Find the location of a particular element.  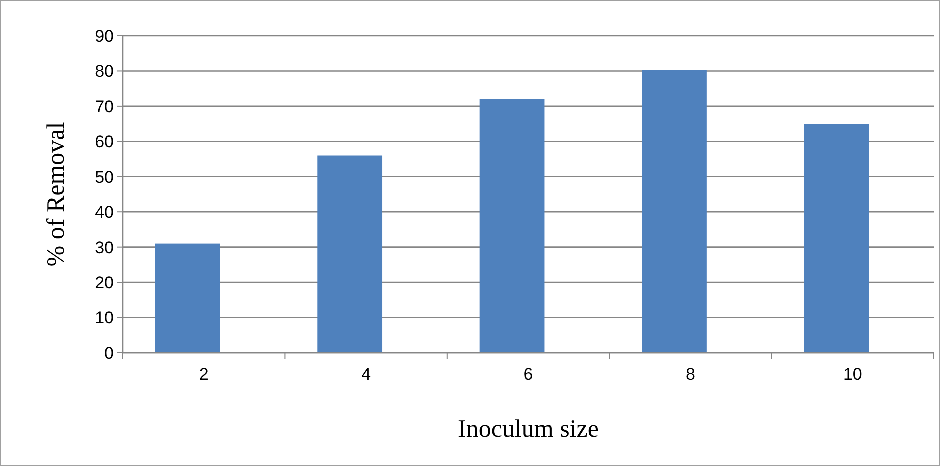

y-tick-label: 80 is located at coordinates (104, 72).